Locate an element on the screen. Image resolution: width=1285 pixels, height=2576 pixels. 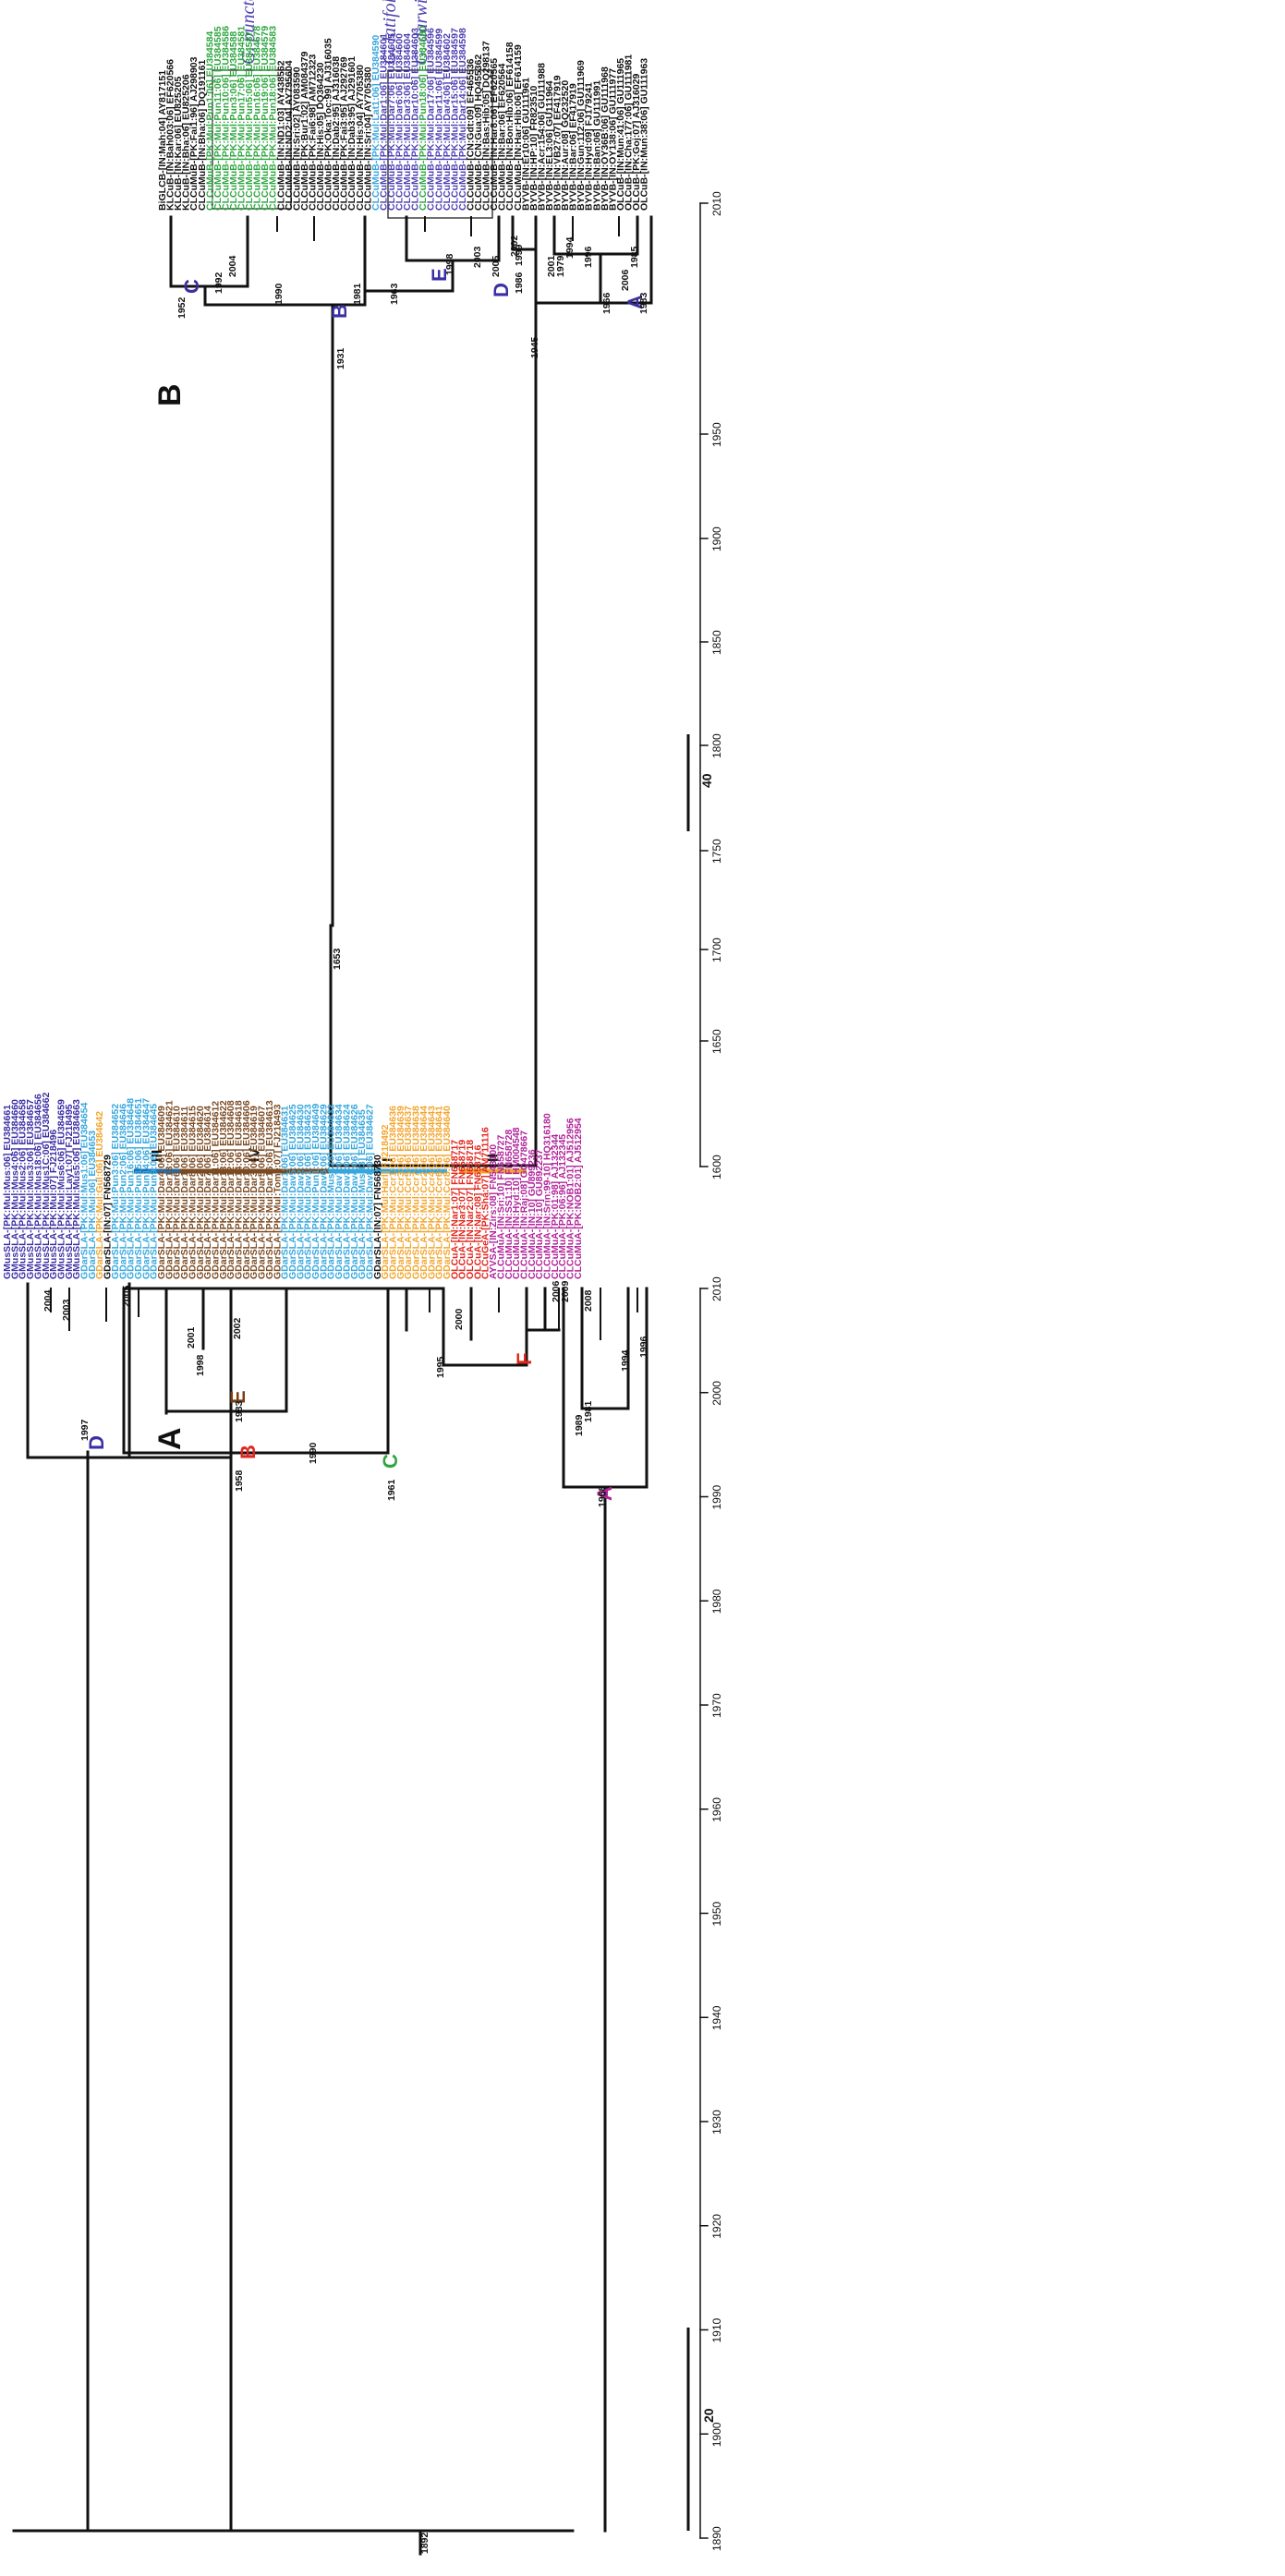
taxon-label: CLCuMuA-[PK:01:98] AJ132344 is located at coordinates (555, 1206).